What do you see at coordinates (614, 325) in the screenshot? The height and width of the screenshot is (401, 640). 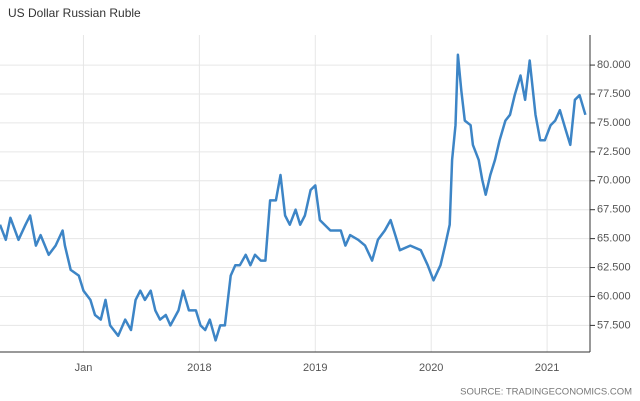 I see `y-tick-label: 57.500` at bounding box center [614, 325].